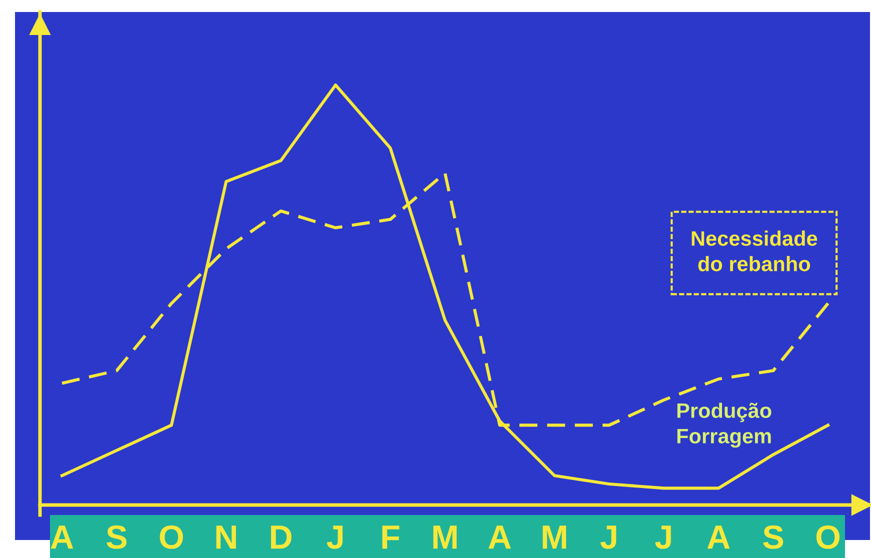  What do you see at coordinates (226, 537) in the screenshot?
I see `x-tick-label: N` at bounding box center [226, 537].